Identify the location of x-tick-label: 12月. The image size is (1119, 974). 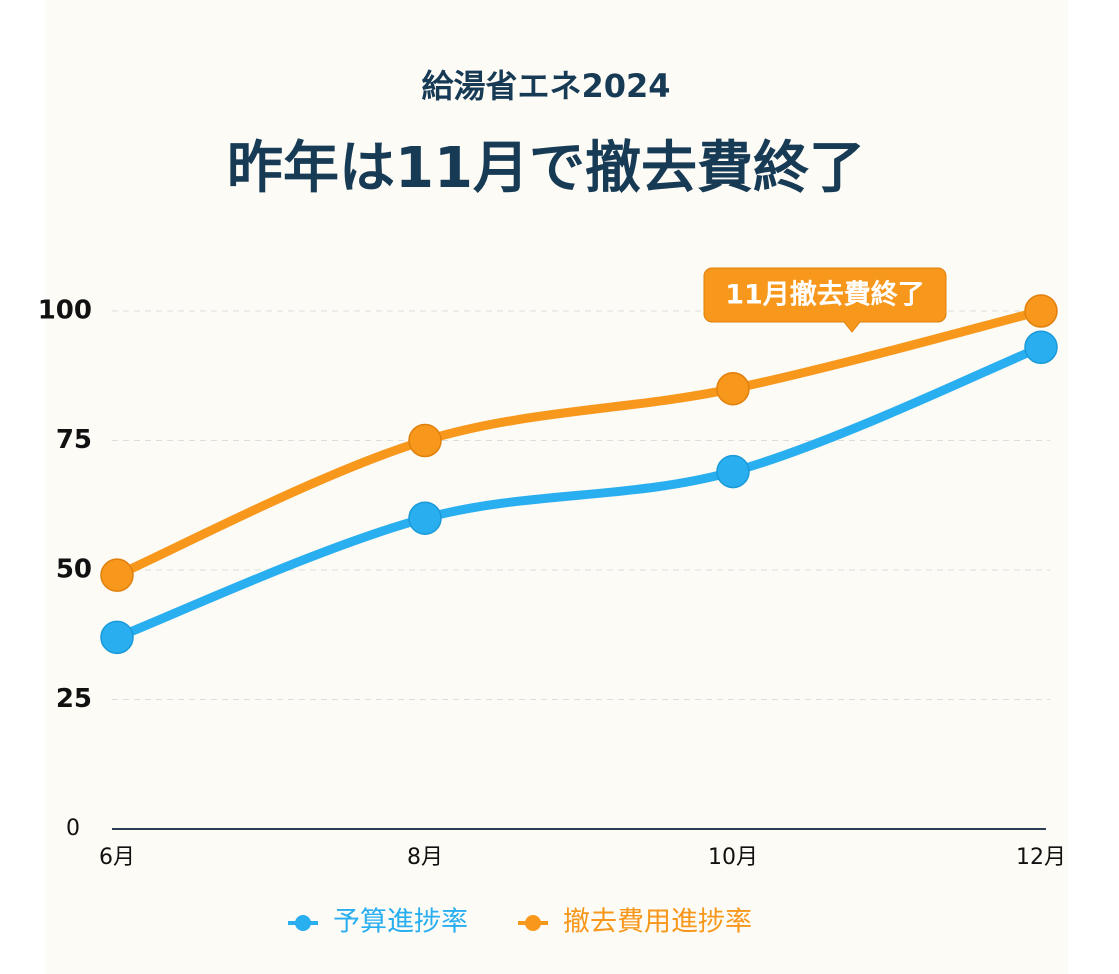
(1041, 857).